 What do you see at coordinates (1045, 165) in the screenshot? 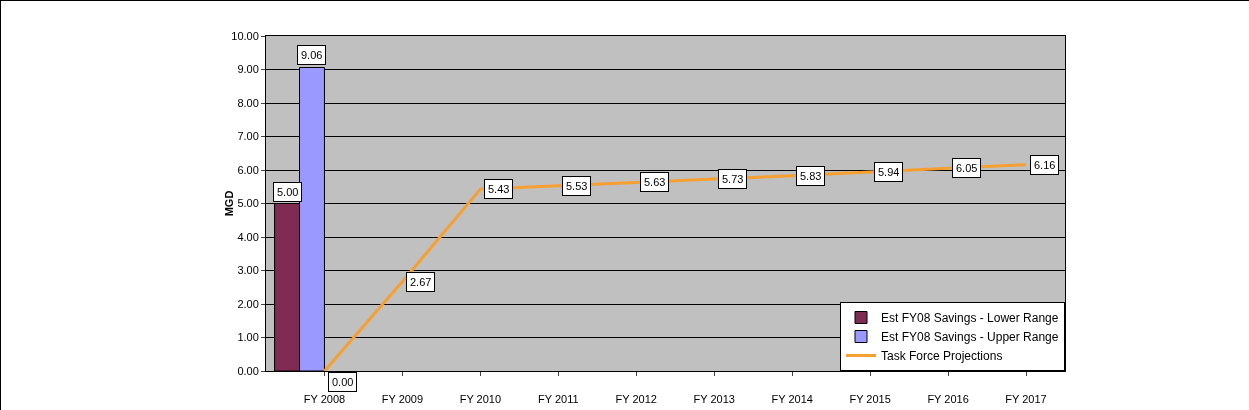
I see `data-label: 6.16` at bounding box center [1045, 165].